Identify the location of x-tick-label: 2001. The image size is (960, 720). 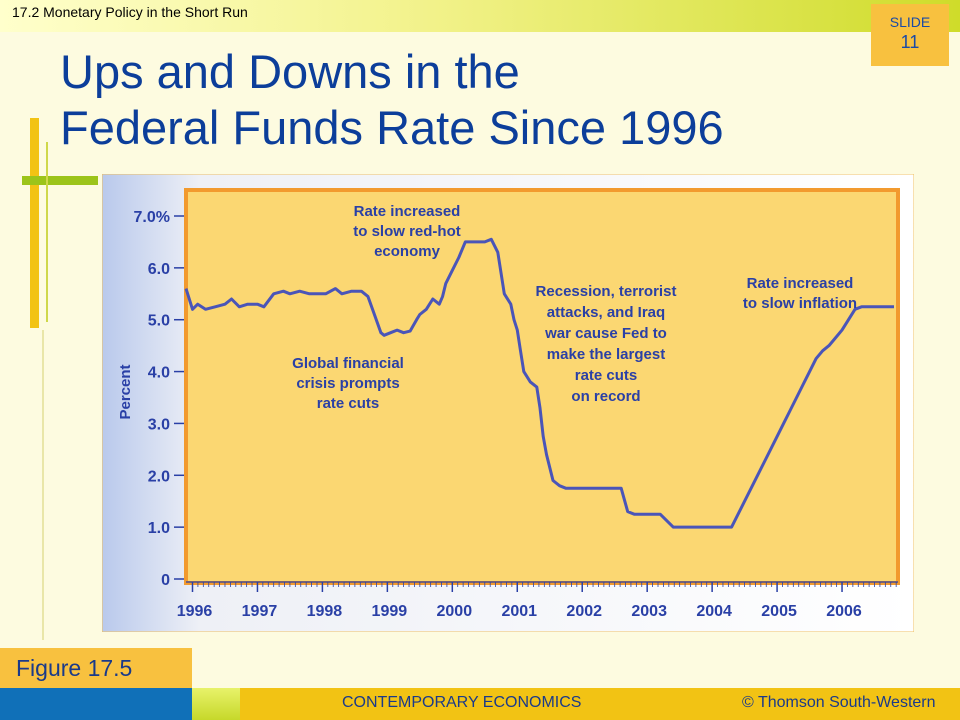
(519, 611).